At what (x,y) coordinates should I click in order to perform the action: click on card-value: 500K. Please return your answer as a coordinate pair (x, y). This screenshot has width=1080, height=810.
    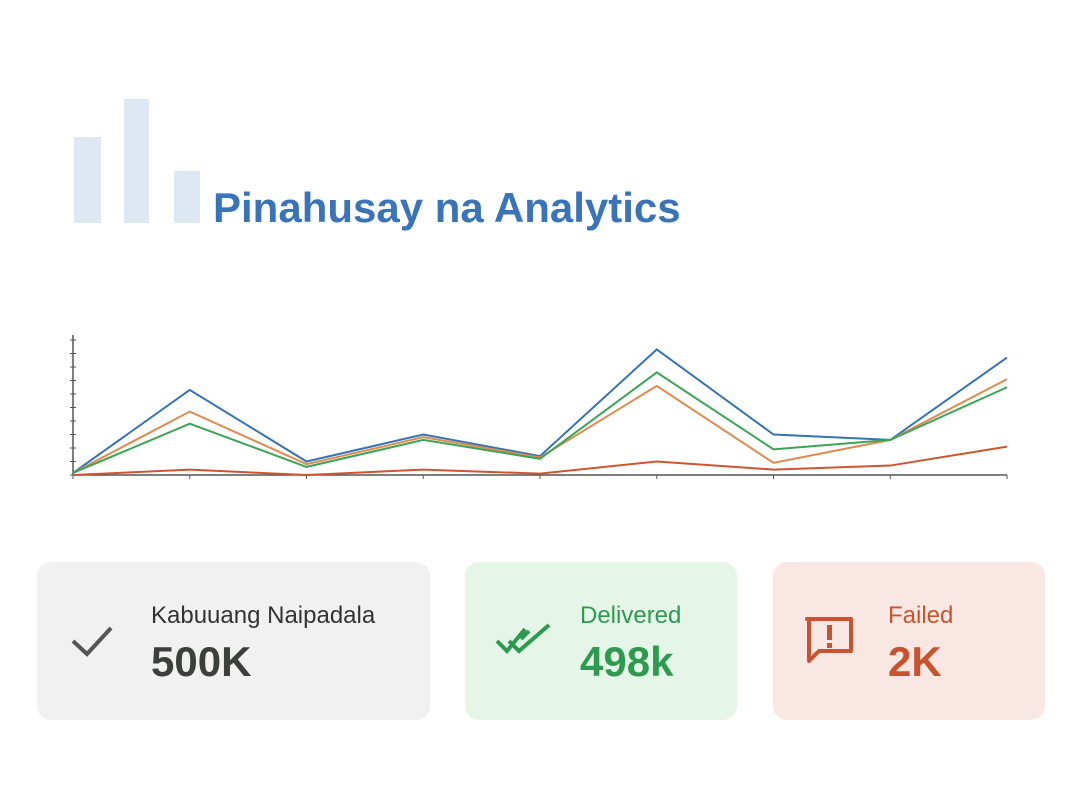
    Looking at the image, I should click on (201, 661).